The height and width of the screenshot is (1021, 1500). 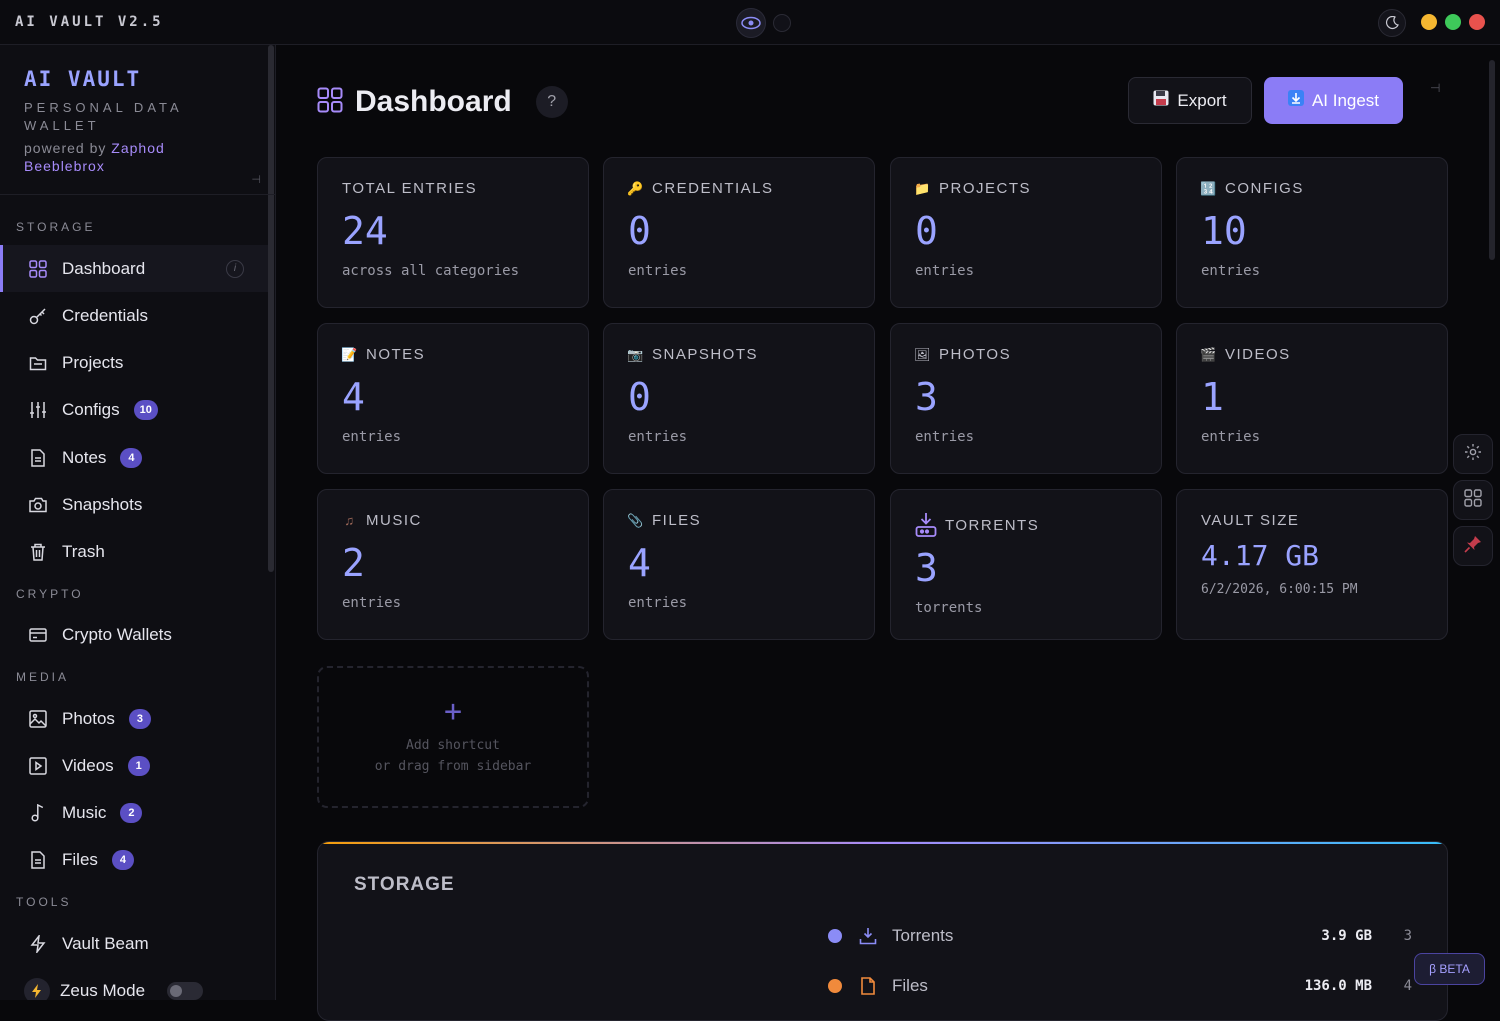 I want to click on page-title: Dashboard, so click(x=433, y=101).